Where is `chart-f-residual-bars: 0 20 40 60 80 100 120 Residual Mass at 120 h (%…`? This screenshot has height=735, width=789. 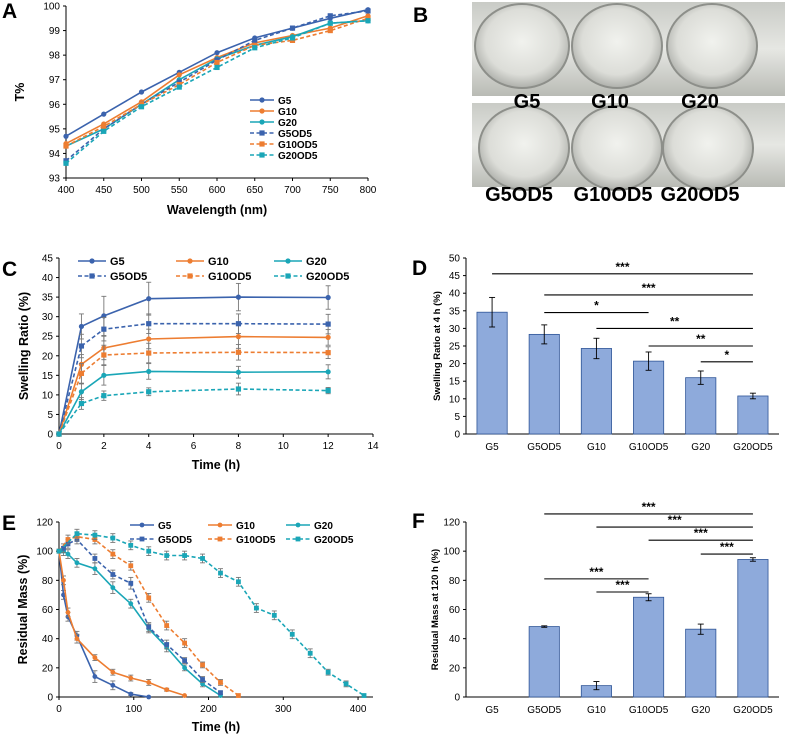
chart-f-residual-bars: 0 20 40 60 80 100 120 Residual Mass at 120 h (%… is located at coordinates (604, 608).